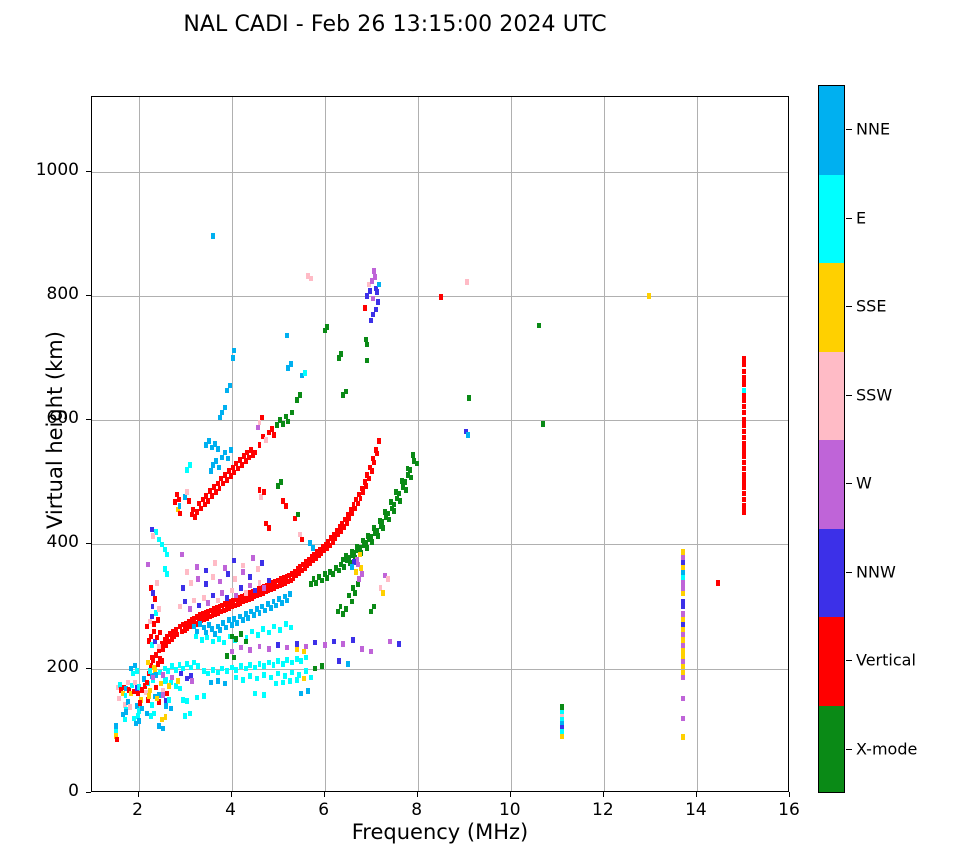  What do you see at coordinates (510, 794) in the screenshot?
I see `x-axis-tick` at bounding box center [510, 794].